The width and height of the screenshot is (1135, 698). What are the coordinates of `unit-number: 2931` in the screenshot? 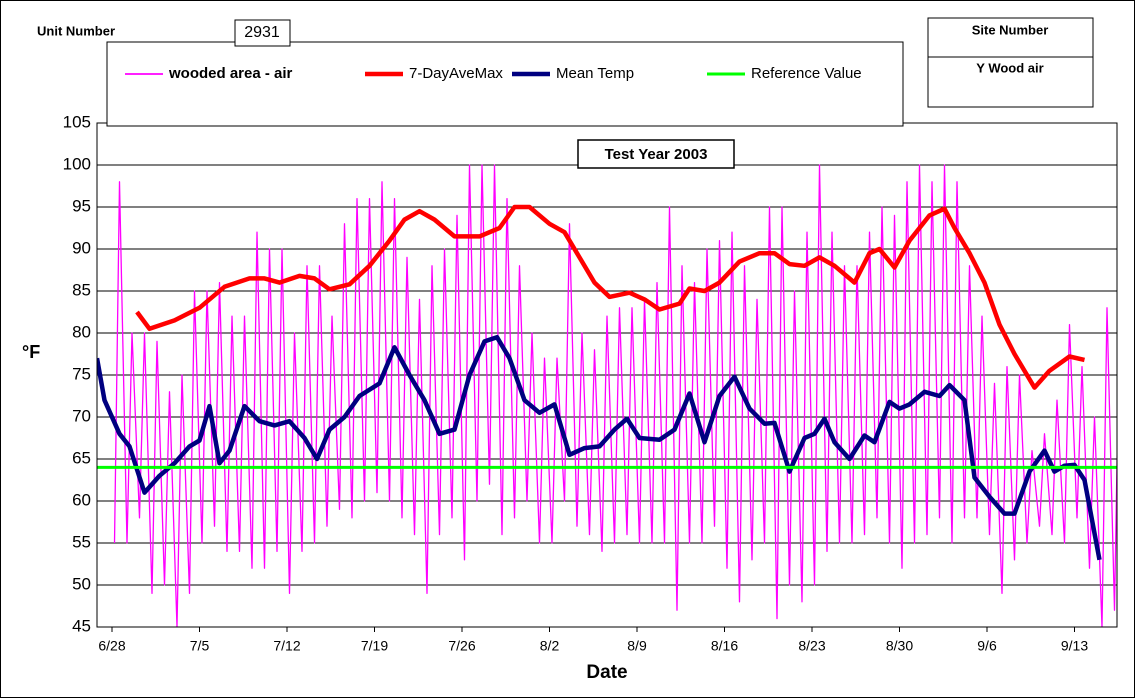 It's located at (262, 32).